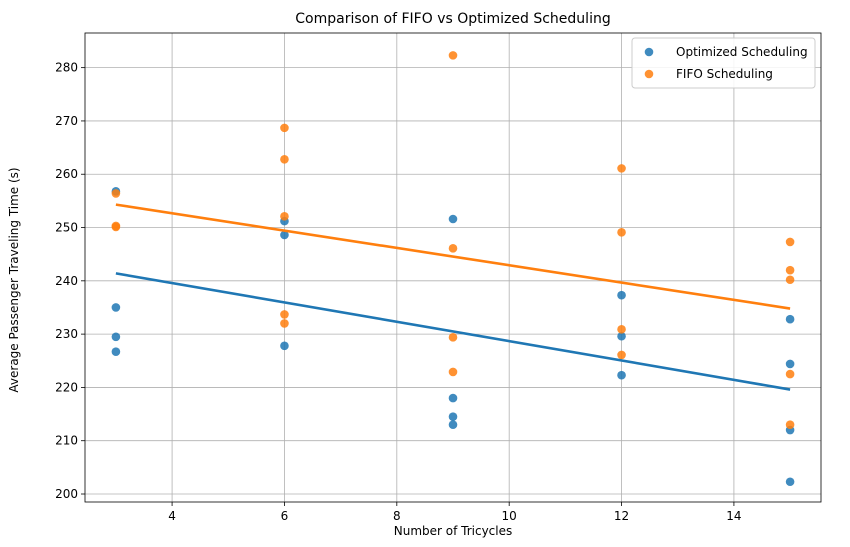 The image size is (850, 547). Describe the element at coordinates (742, 52) in the screenshot. I see `legend-label: Optimized Scheduling` at that location.